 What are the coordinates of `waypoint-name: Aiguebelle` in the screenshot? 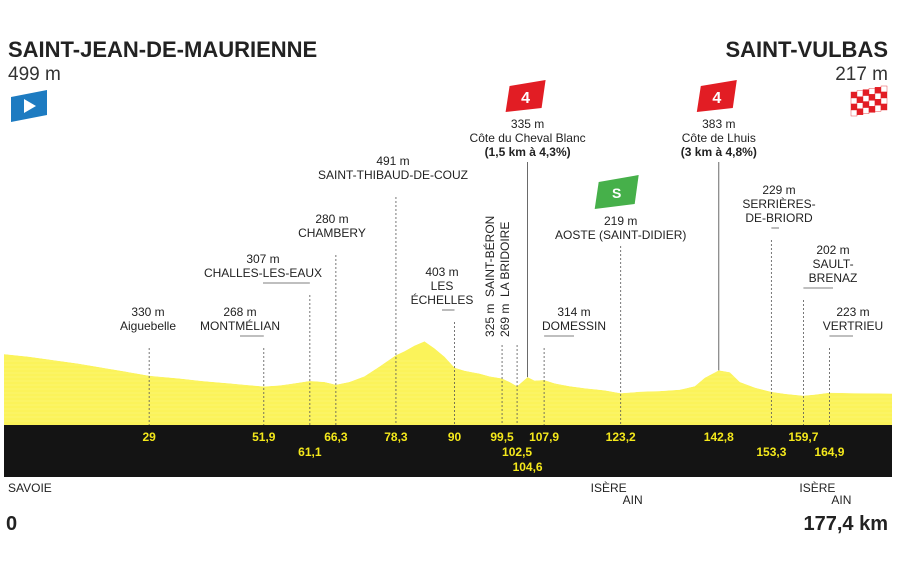 It's located at (148, 326).